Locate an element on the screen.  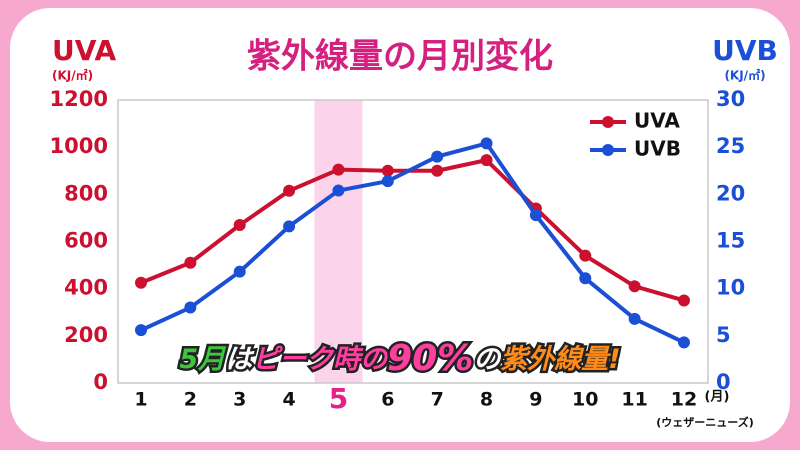
y-tick-label: 1200 is located at coordinates (79, 99).